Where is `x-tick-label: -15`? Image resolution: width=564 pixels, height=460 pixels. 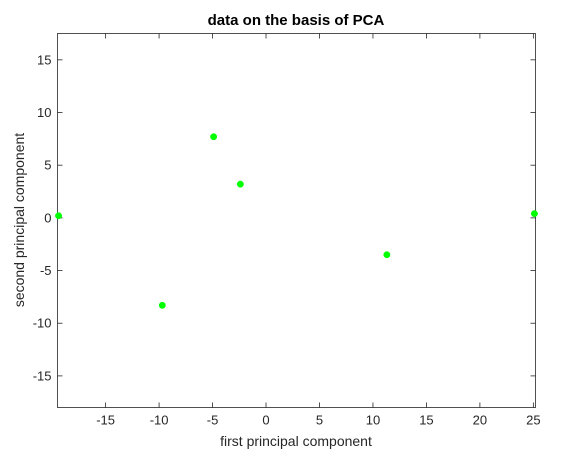
x-tick-label: -15 is located at coordinates (105, 420).